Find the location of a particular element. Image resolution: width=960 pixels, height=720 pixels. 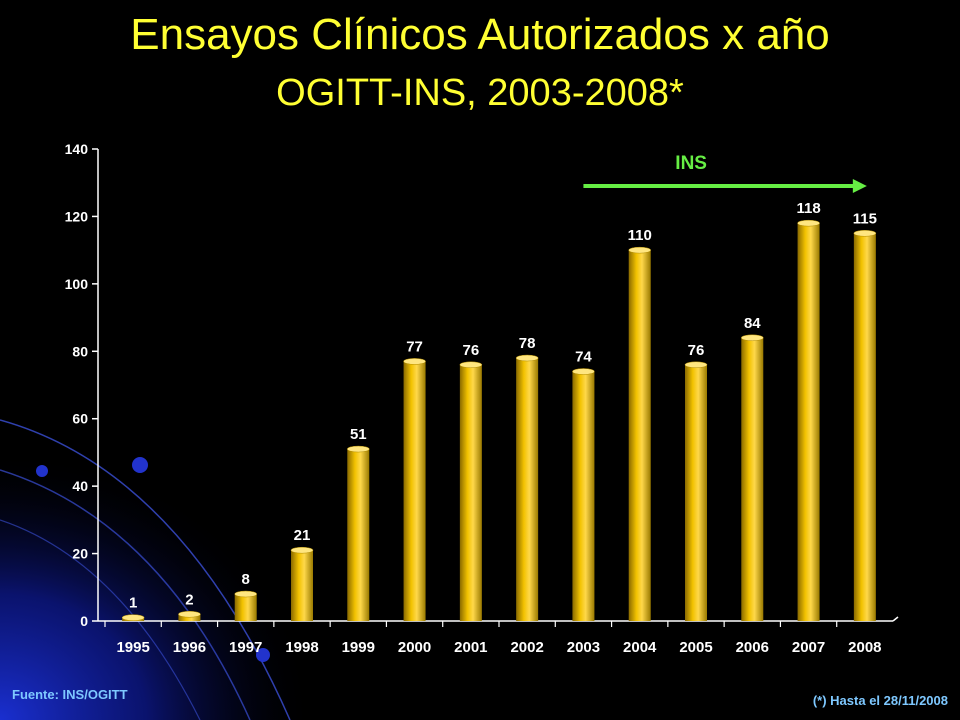

x-tick-label: 1997 is located at coordinates (245, 647).